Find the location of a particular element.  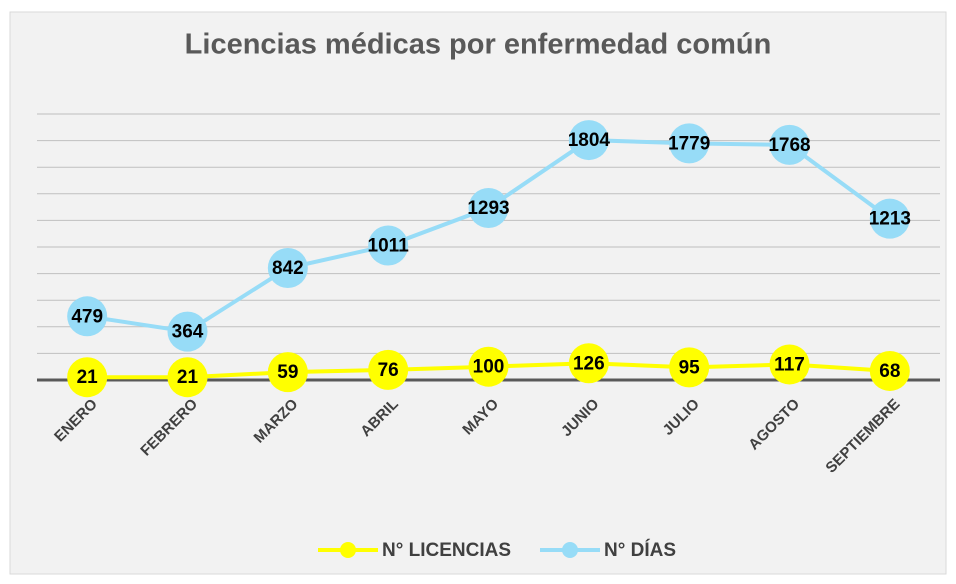

chart-title: Licencias médicas por enfermedad común is located at coordinates (478, 45).